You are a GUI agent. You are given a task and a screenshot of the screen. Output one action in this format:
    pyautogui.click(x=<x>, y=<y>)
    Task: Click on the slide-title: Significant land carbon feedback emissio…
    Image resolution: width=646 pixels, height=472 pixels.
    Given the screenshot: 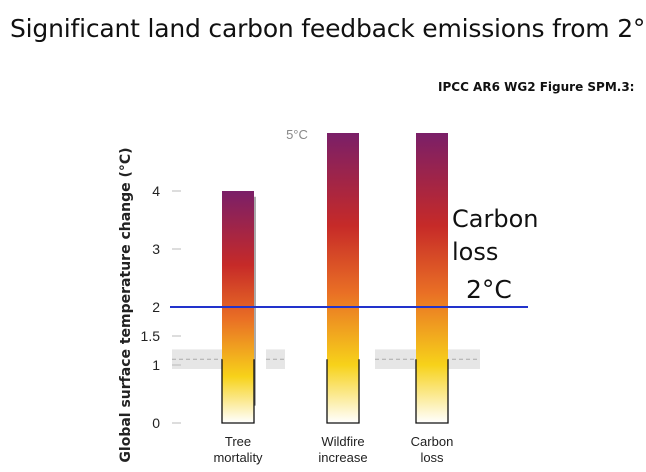 What is the action you would take?
    pyautogui.click(x=328, y=28)
    